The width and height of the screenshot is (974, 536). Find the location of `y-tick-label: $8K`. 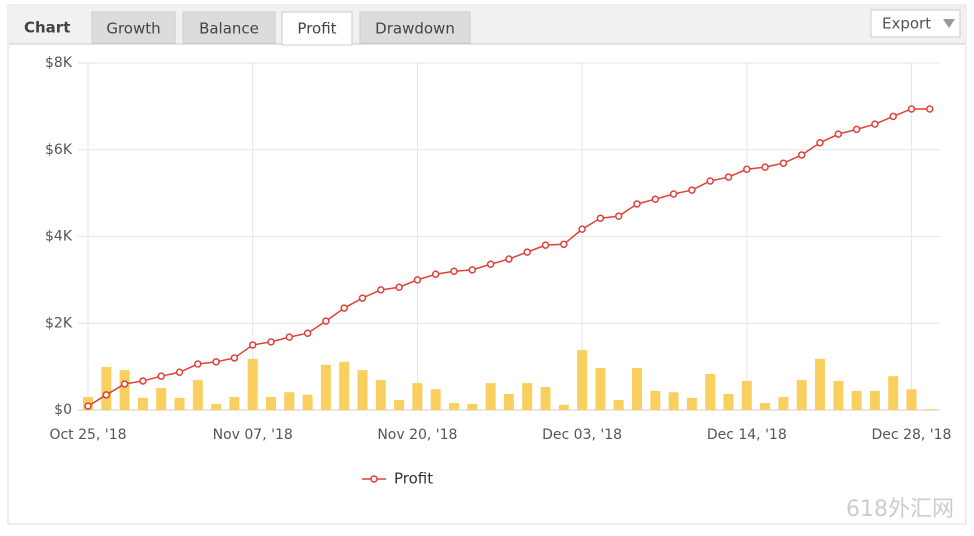

y-tick-label: $8K is located at coordinates (59, 63).